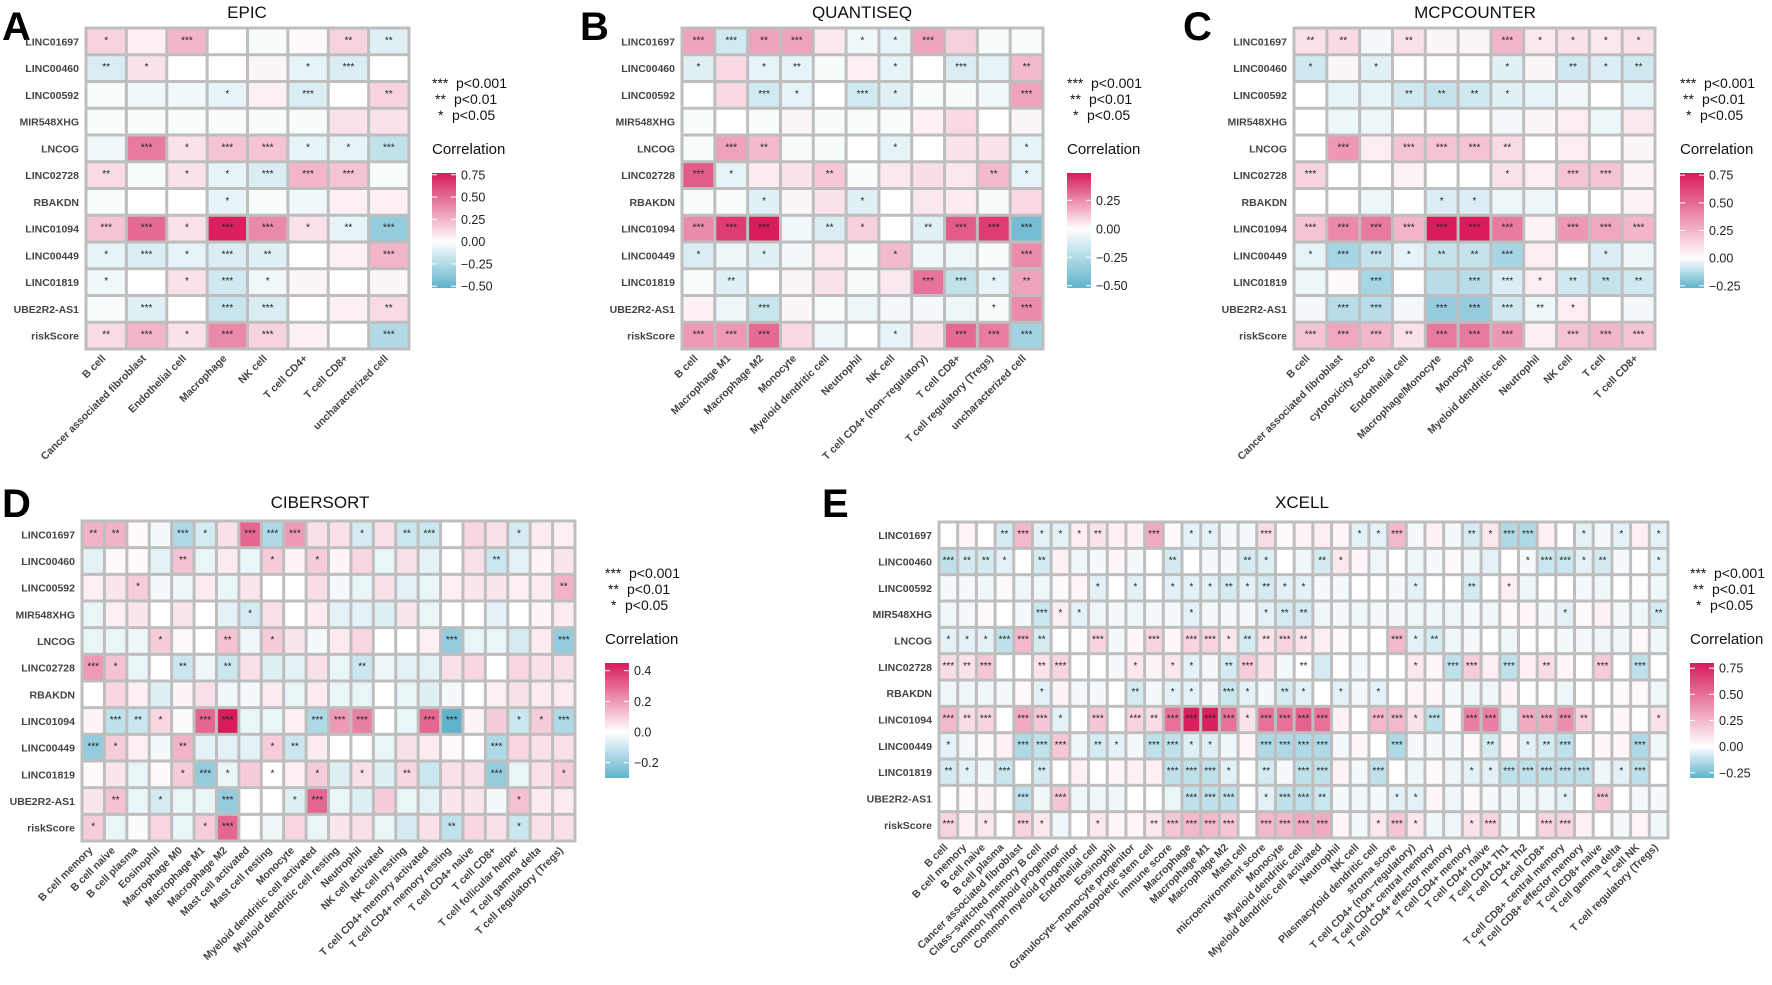 The image size is (1772, 985). I want to click on row-label: riskScore, so click(651, 337).